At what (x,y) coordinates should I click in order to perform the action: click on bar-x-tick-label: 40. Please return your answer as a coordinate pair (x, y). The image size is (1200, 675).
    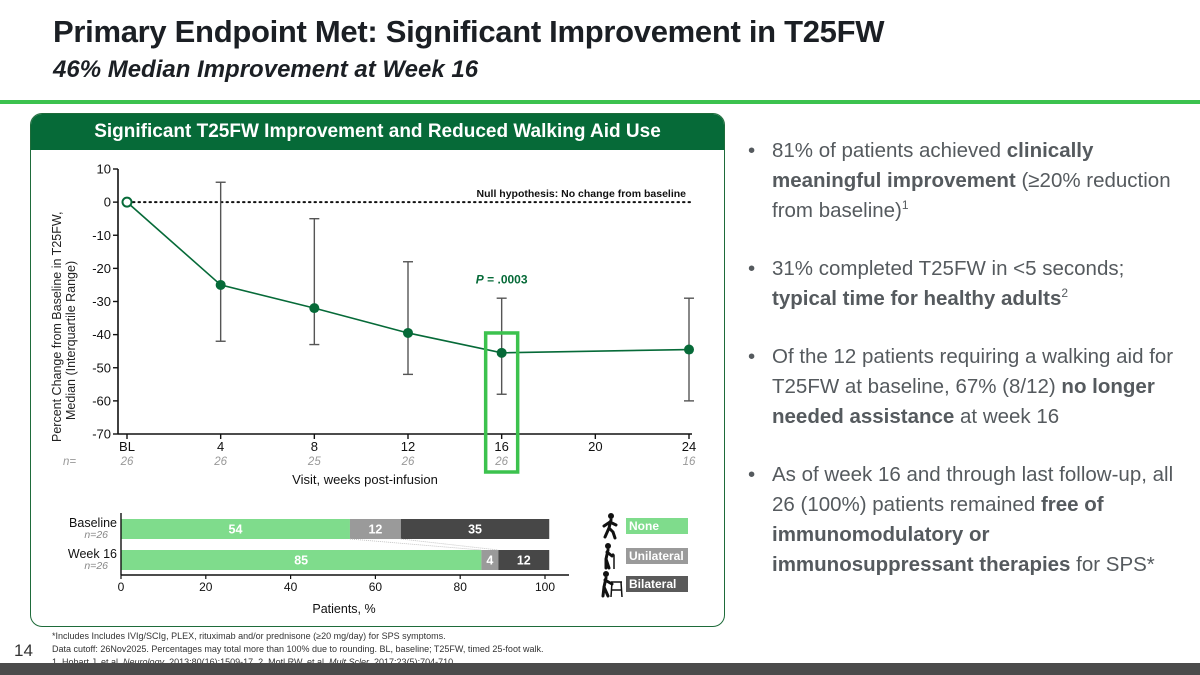
    Looking at the image, I should click on (291, 587).